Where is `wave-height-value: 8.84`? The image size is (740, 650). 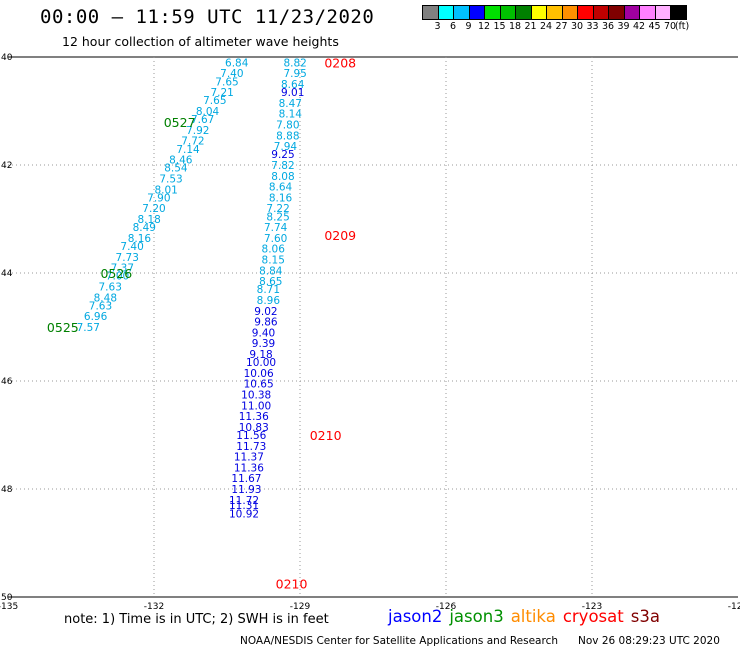
wave-height-value: 8.84 is located at coordinates (271, 271).